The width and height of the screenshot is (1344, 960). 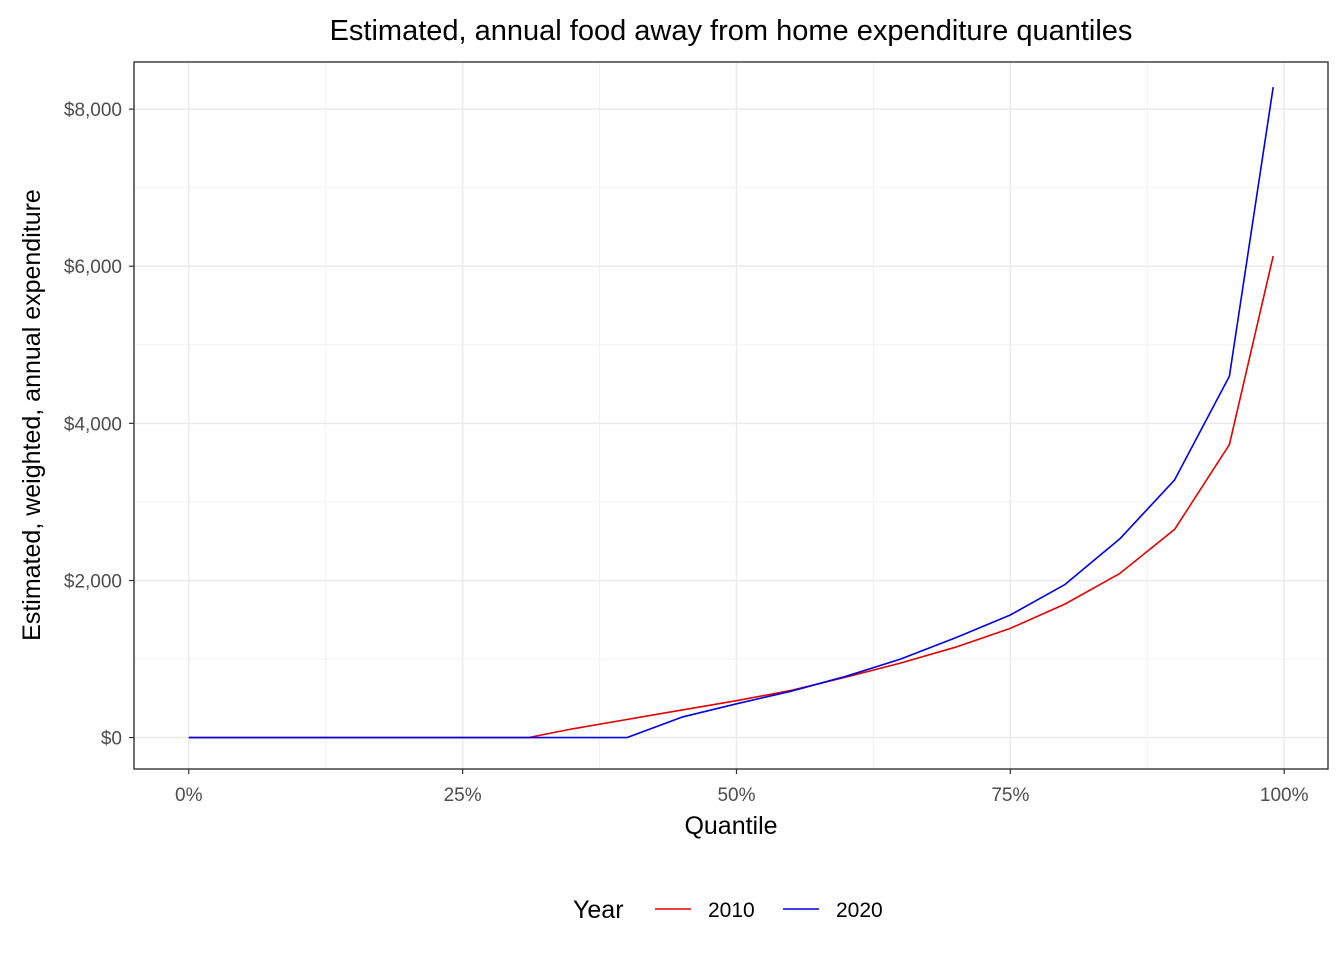 I want to click on y-axis: $0 $2,000 $4,000 $6,000 $8,000, so click(x=99, y=425).